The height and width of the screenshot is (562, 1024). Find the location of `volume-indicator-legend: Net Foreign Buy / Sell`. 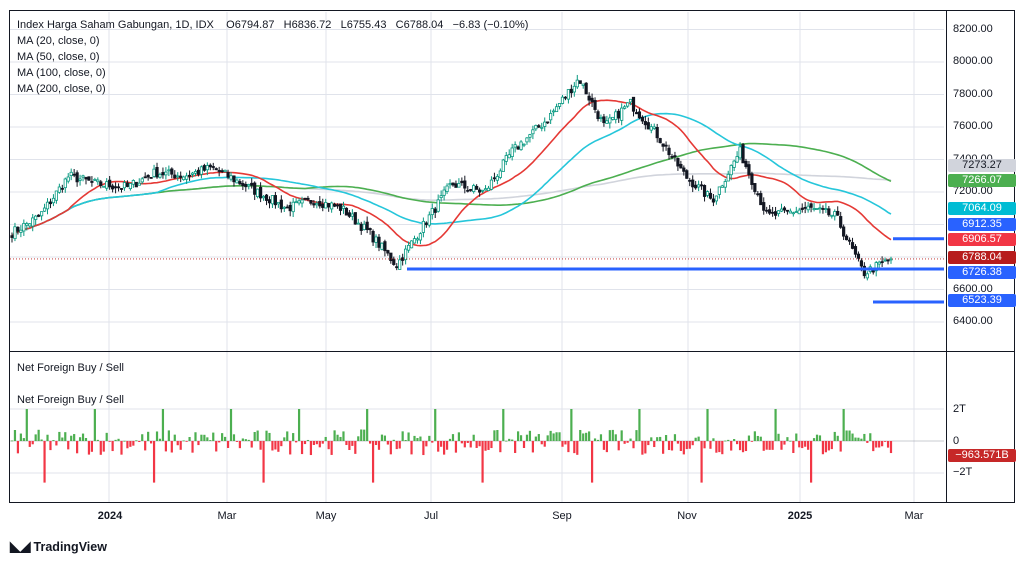

volume-indicator-legend: Net Foreign Buy / Sell is located at coordinates (70, 400).